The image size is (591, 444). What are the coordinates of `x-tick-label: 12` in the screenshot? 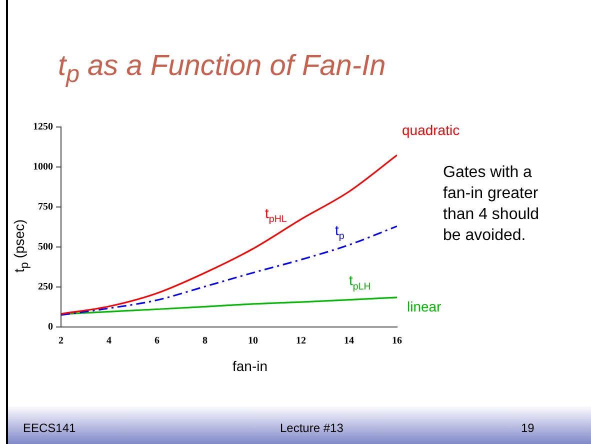 It's located at (301, 341).